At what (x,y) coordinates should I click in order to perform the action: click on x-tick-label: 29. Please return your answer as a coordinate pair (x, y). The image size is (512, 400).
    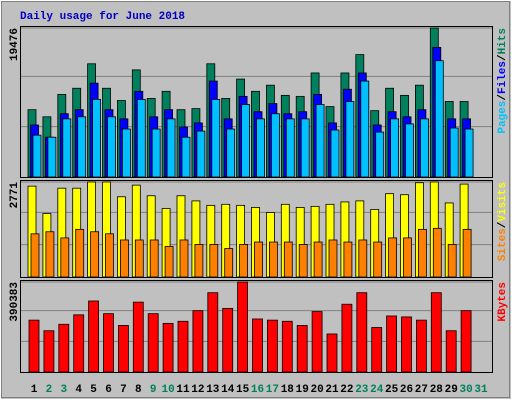
    Looking at the image, I should click on (451, 390).